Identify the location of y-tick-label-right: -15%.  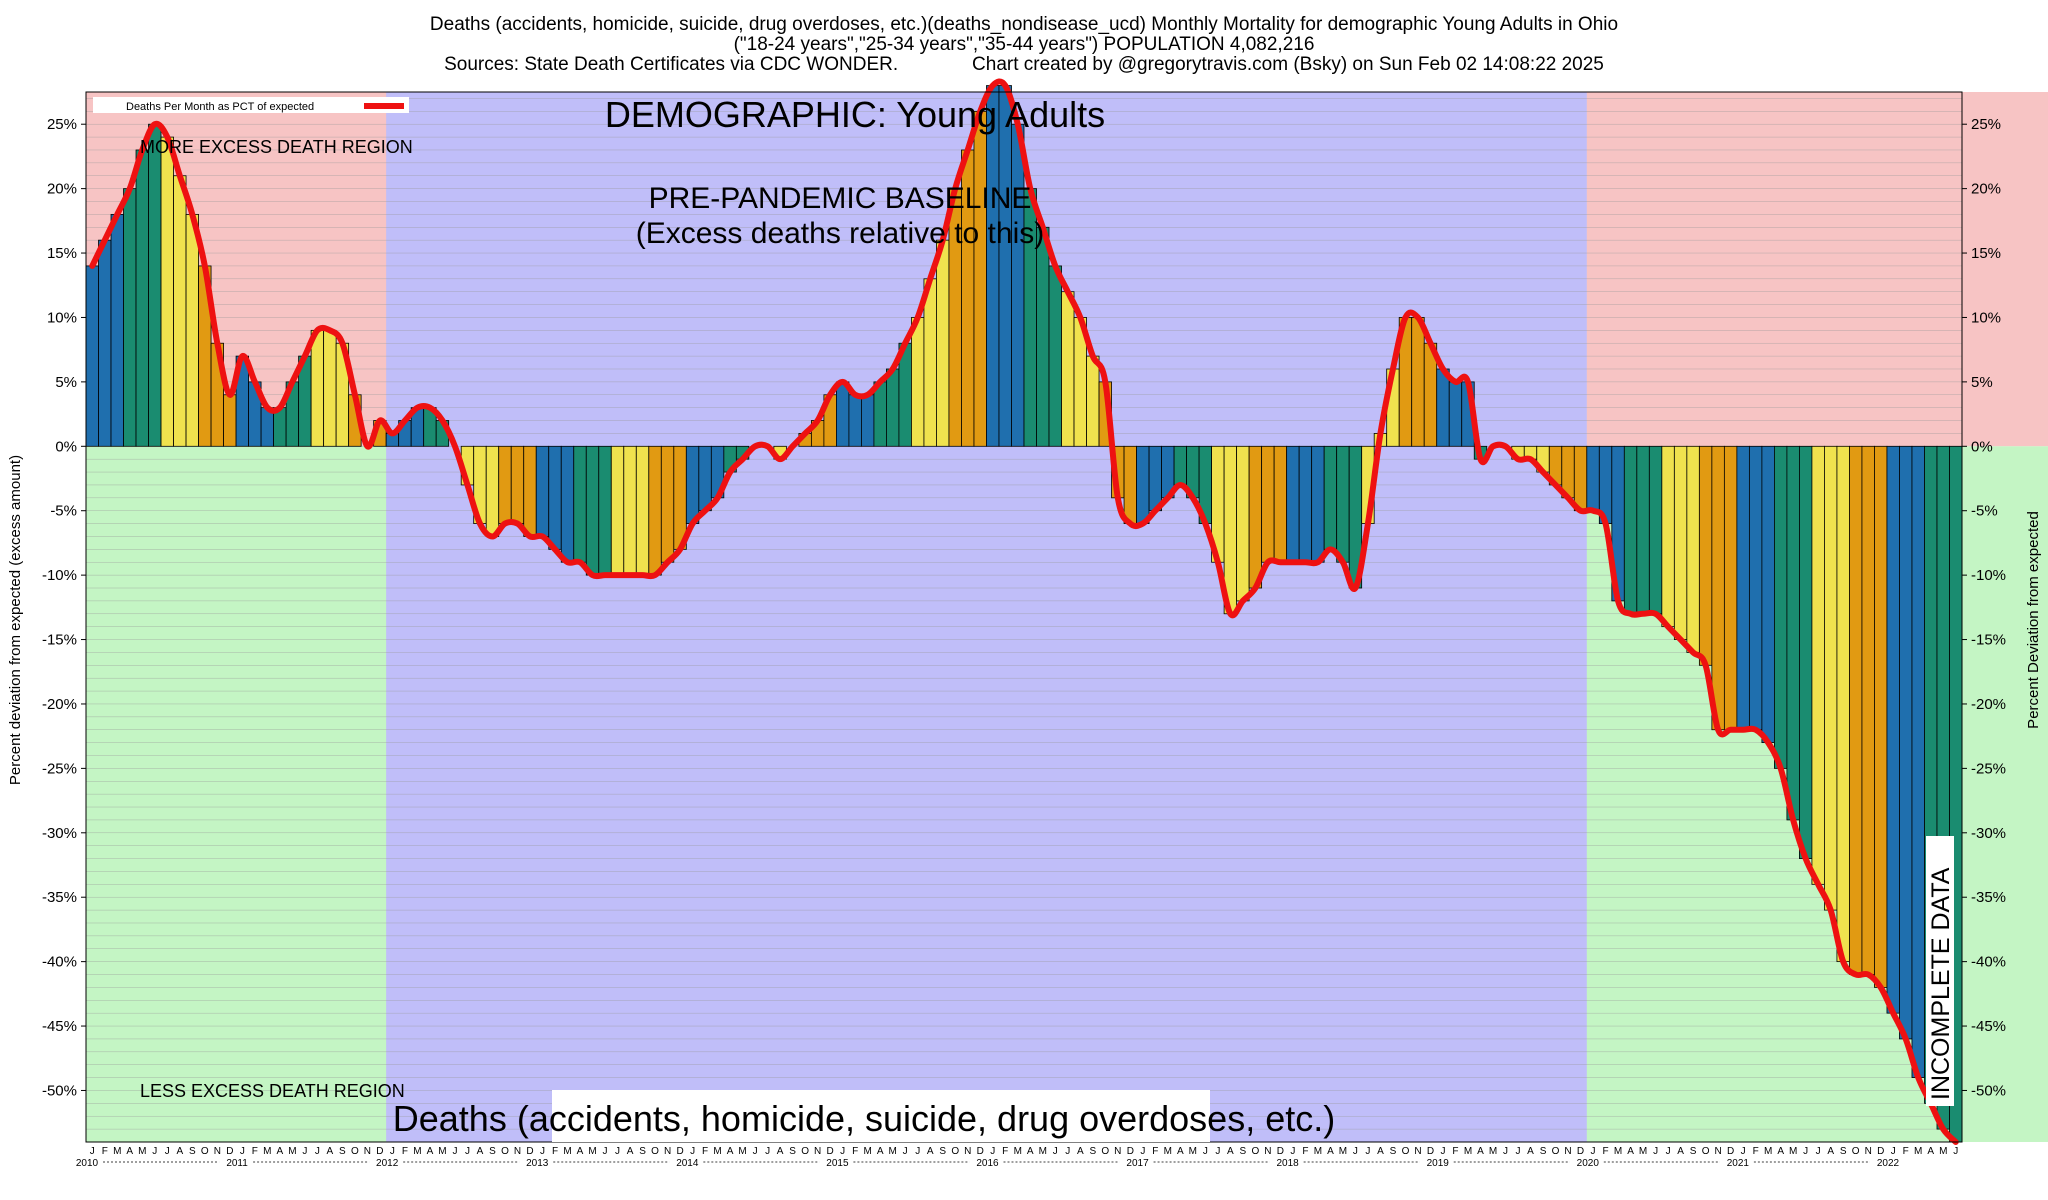
(1988, 640).